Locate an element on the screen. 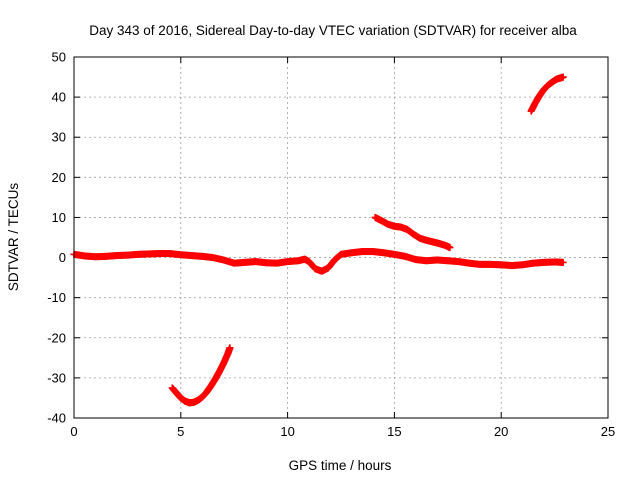  x-tick-label: 25 is located at coordinates (608, 431).